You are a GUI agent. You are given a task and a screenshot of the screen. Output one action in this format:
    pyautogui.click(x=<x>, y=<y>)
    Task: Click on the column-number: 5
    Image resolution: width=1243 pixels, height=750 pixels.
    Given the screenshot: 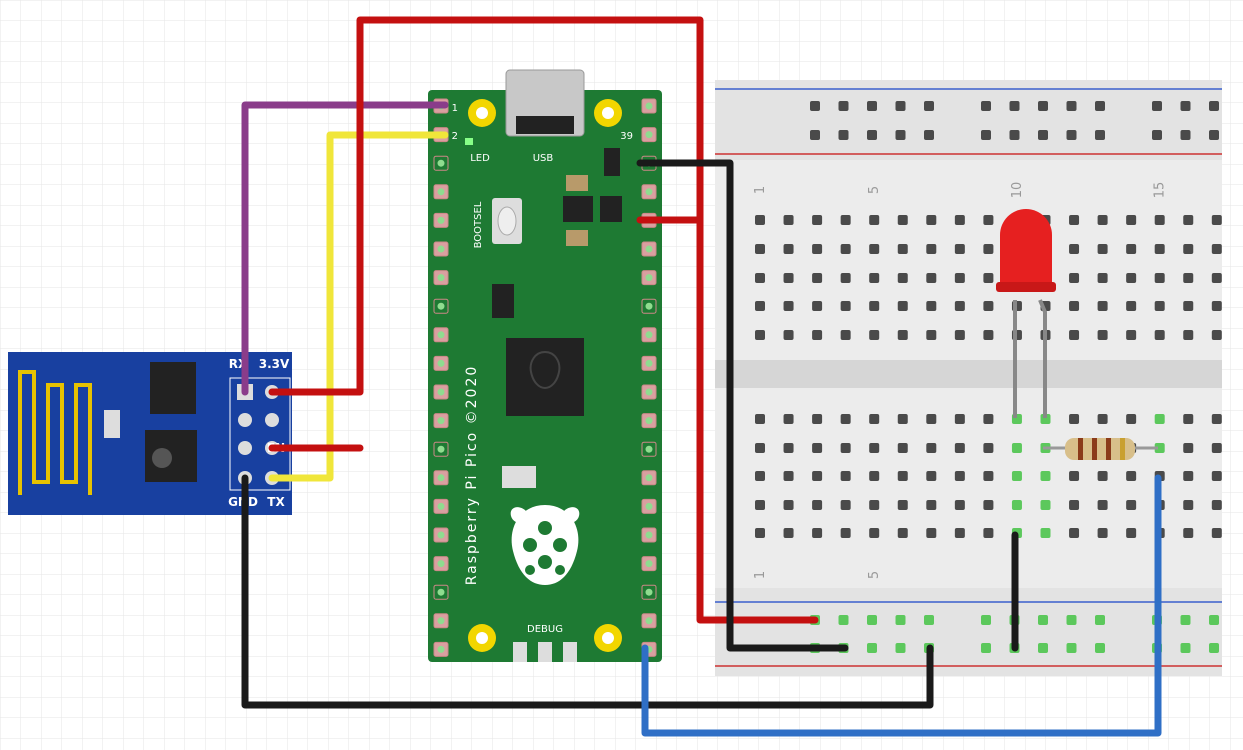 What is the action you would take?
    pyautogui.click(x=874, y=575)
    